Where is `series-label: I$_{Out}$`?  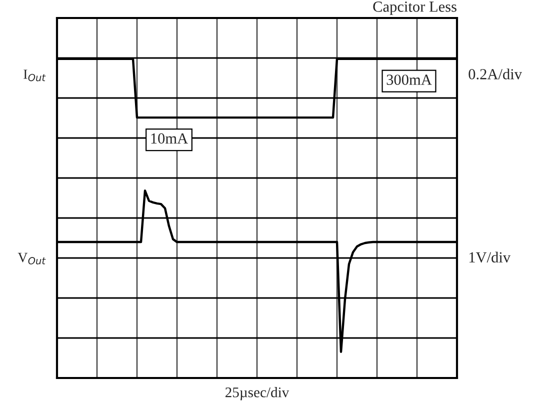 series-label: I$_{Out}$ is located at coordinates (35, 76).